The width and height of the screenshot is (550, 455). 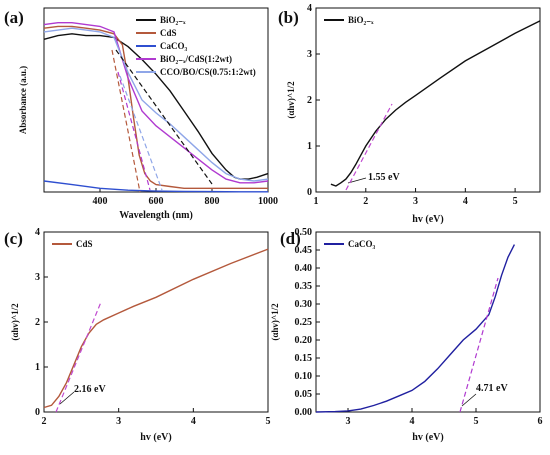 What do you see at coordinates (492, 388) in the screenshot?
I see `panel-d-annotation: 4.71 eV` at bounding box center [492, 388].